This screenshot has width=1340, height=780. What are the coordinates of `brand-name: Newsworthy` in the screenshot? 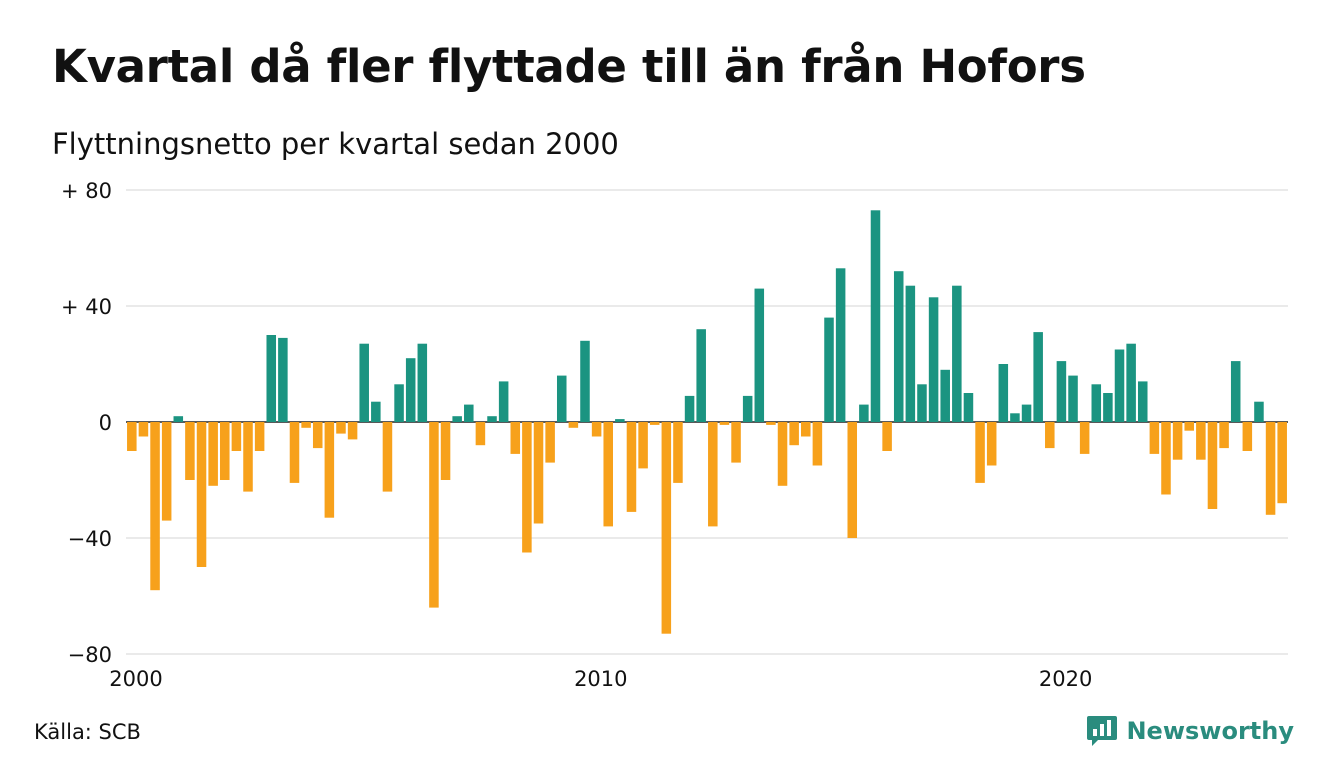 It's located at (1210, 731).